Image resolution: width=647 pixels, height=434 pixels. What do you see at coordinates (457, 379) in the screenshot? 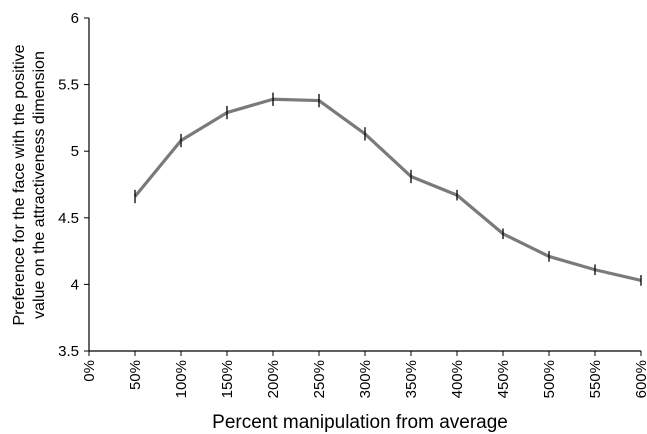
I see `x-tick-label: 400%` at bounding box center [457, 379].